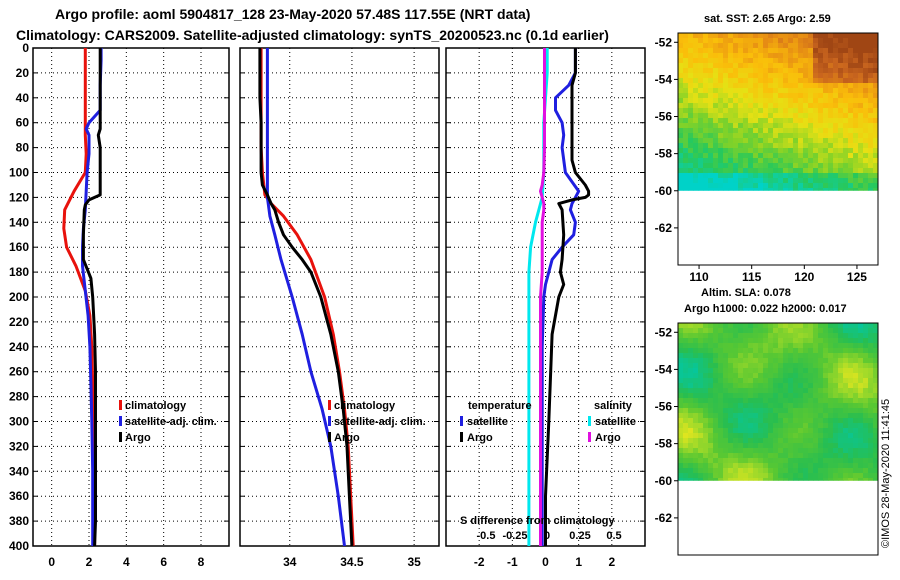 The width and height of the screenshot is (900, 580). Describe the element at coordinates (91, 297) in the screenshot. I see `series-line-argo` at that location.